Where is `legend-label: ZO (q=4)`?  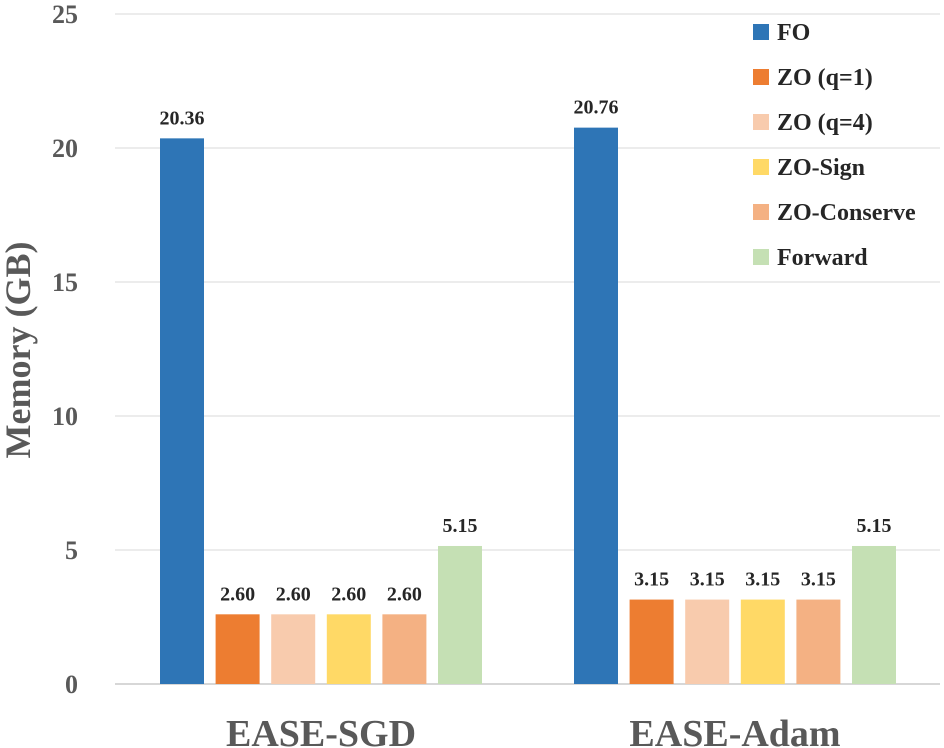 legend-label: ZO (q=4) is located at coordinates (825, 123).